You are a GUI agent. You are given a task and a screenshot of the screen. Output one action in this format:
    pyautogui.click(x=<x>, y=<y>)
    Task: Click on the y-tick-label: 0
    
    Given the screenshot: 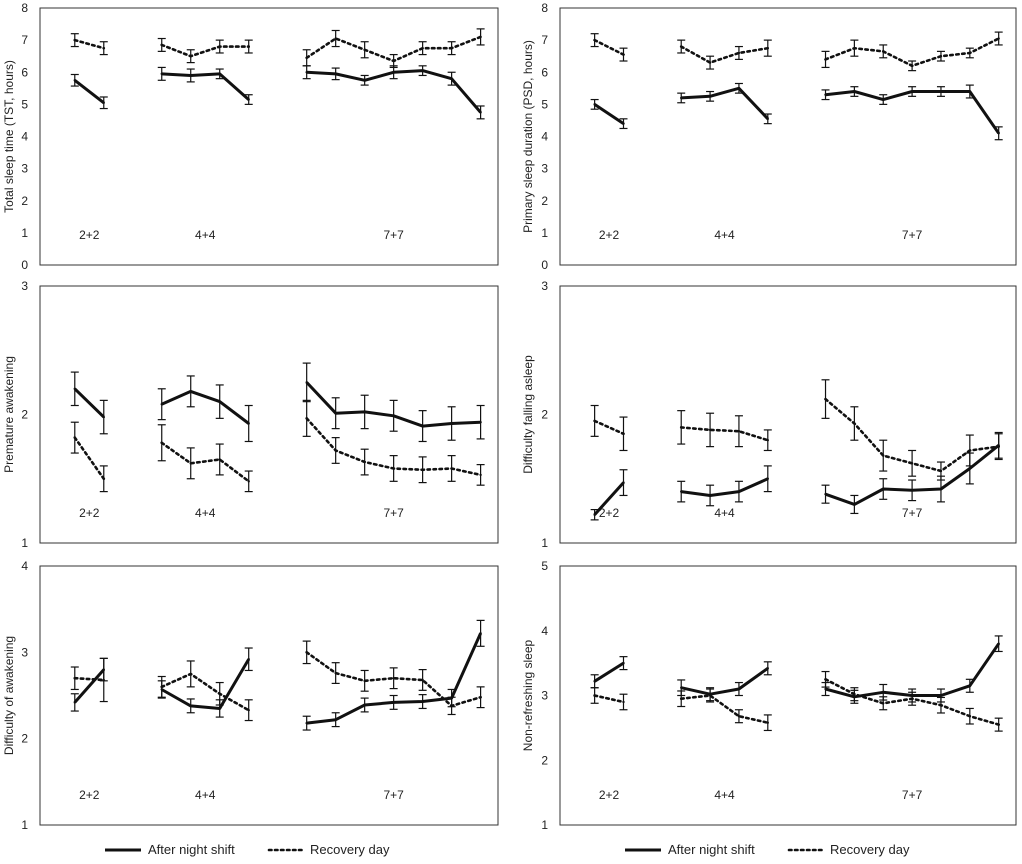 What is the action you would take?
    pyautogui.click(x=24, y=265)
    